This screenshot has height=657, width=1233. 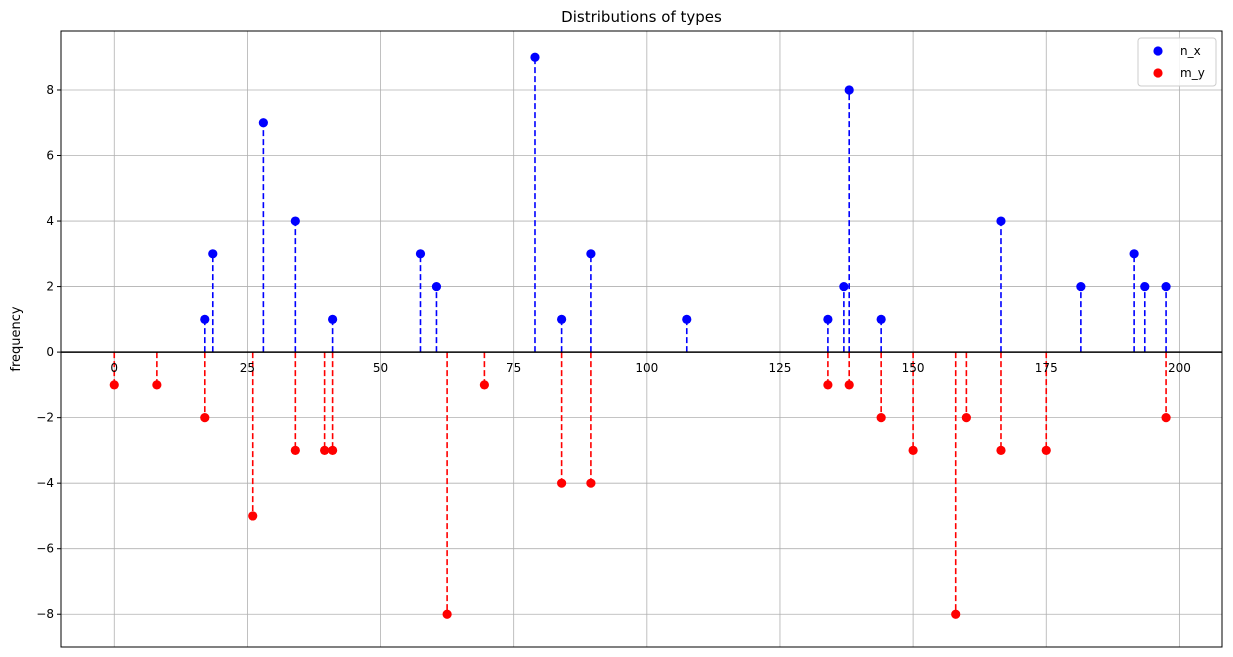 I want to click on x-axis: 0 25 50 75 100 125 150 175 200, so click(x=650, y=368).